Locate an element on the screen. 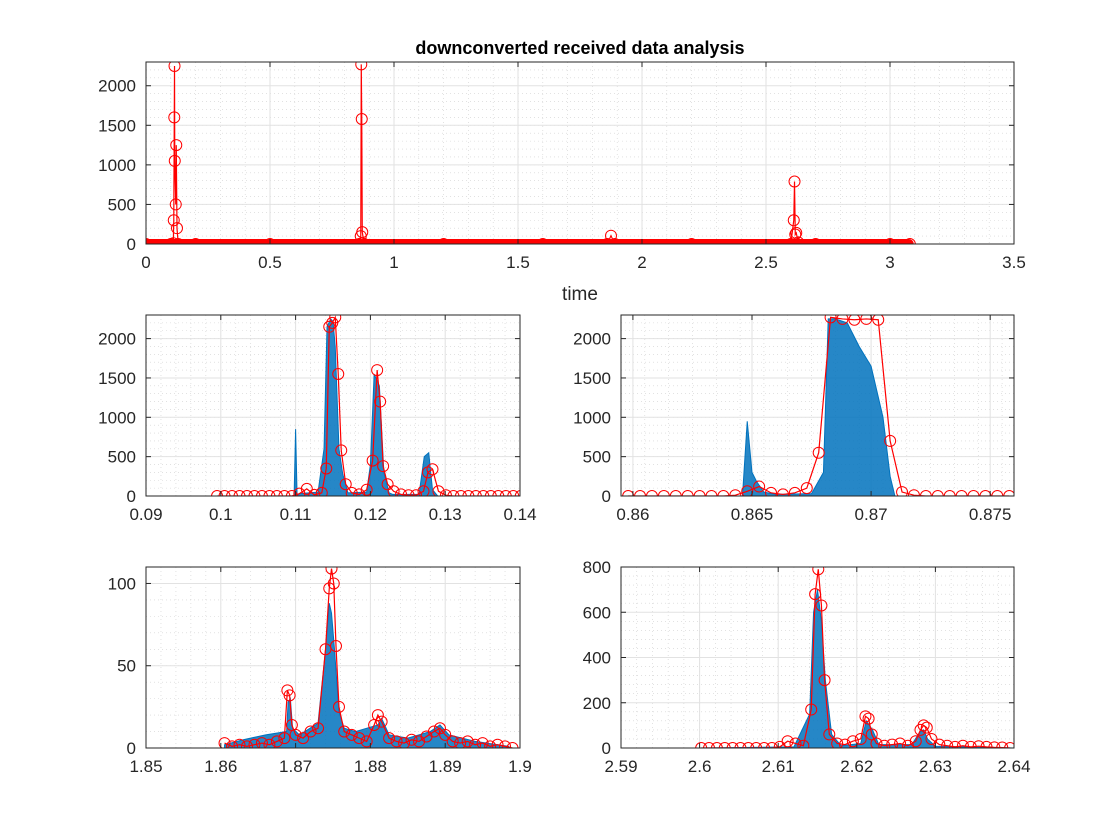 The width and height of the screenshot is (1120, 840). x-tick-label: 1.5 is located at coordinates (518, 262).